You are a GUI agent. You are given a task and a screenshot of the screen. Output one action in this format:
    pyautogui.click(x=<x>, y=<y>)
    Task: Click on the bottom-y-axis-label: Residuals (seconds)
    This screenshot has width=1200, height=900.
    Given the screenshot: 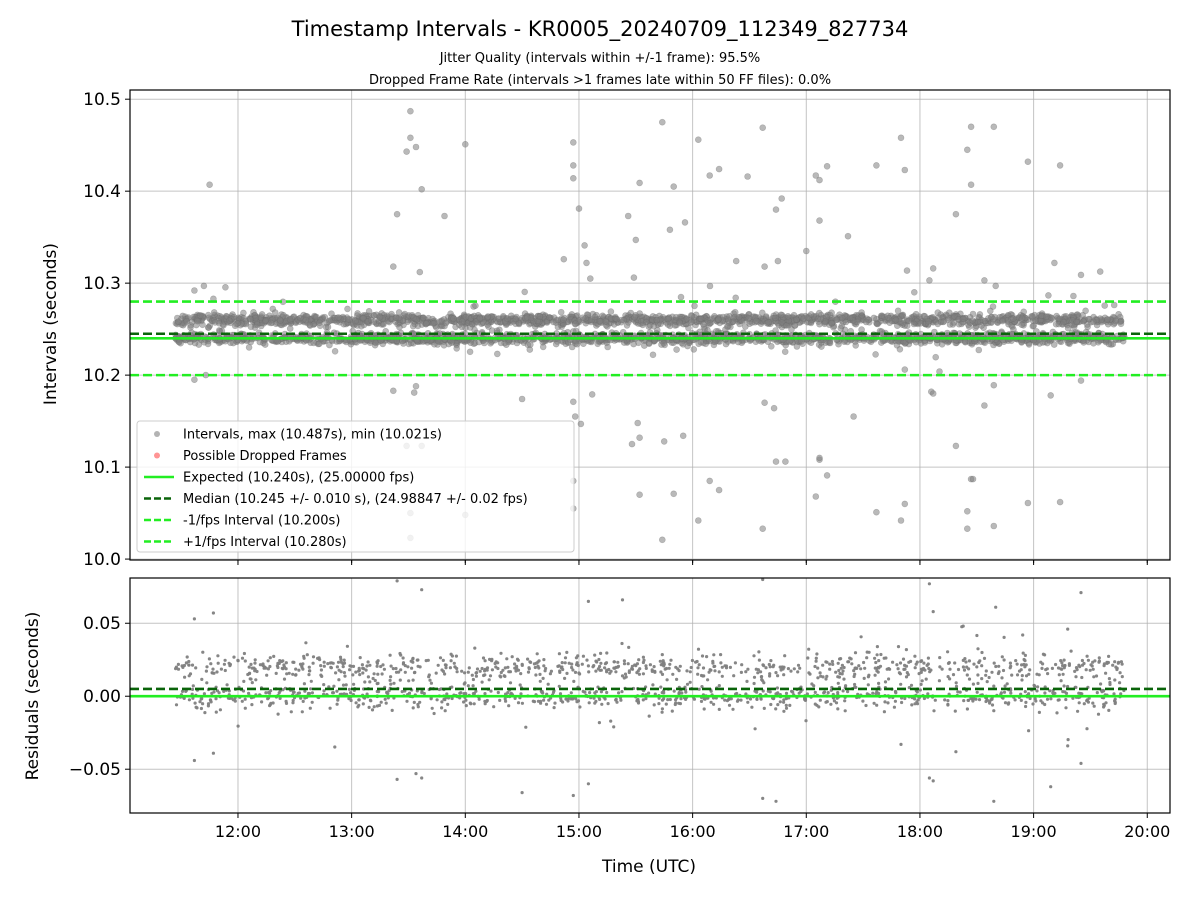 What is the action you would take?
    pyautogui.click(x=33, y=696)
    